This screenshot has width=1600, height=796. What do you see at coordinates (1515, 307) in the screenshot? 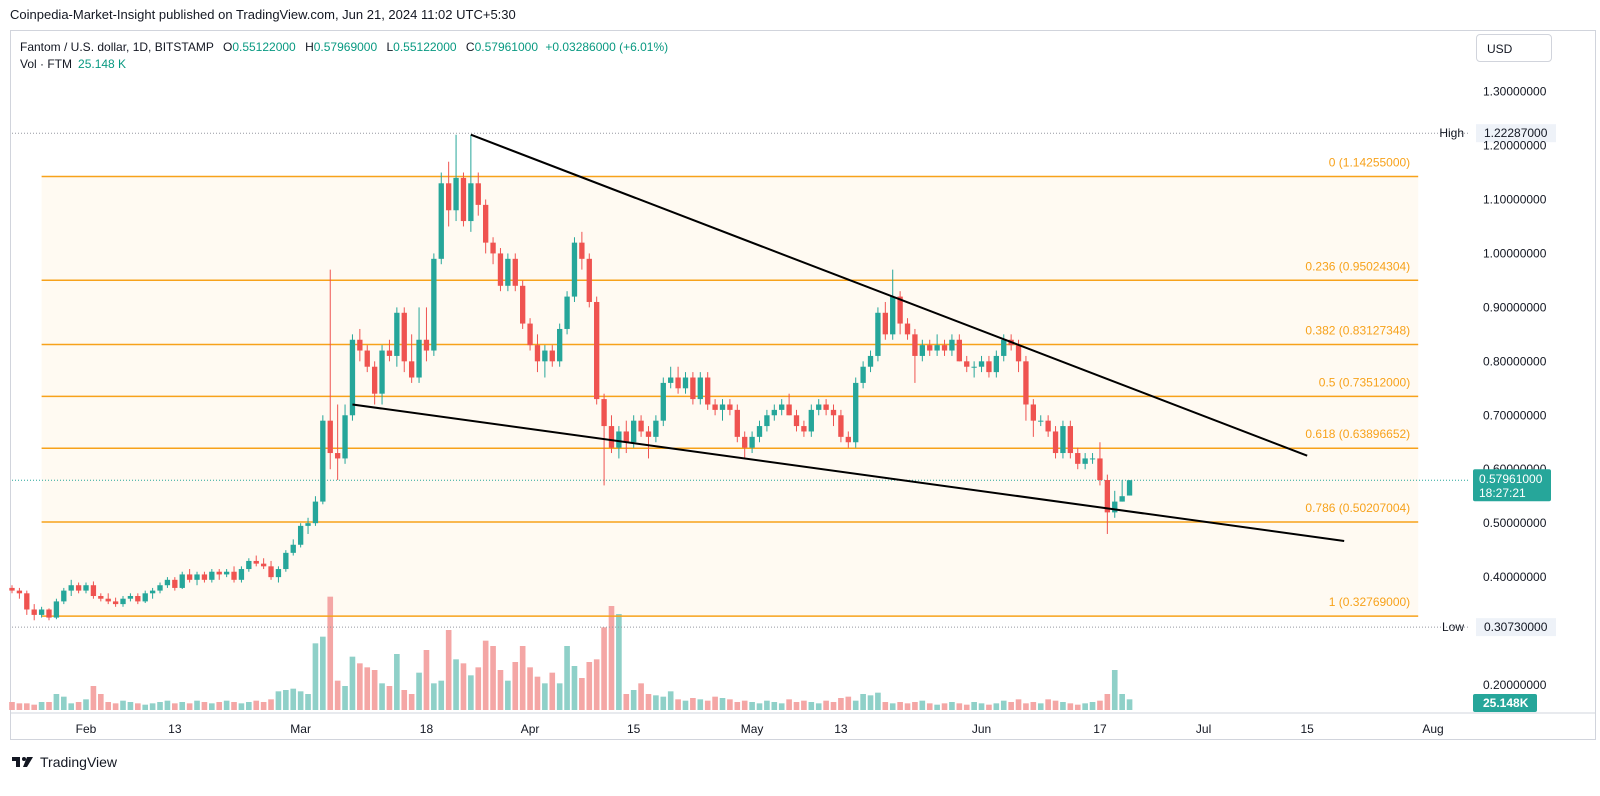
I see `y-tick-label: 0.90000000` at bounding box center [1515, 307].